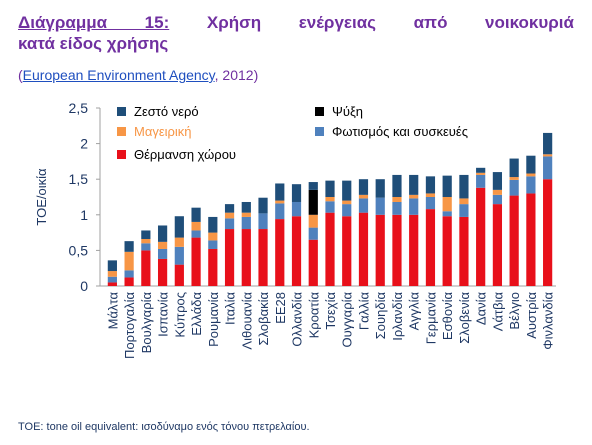  I want to click on x-tick-label: Κύπρος, so click(179, 315).